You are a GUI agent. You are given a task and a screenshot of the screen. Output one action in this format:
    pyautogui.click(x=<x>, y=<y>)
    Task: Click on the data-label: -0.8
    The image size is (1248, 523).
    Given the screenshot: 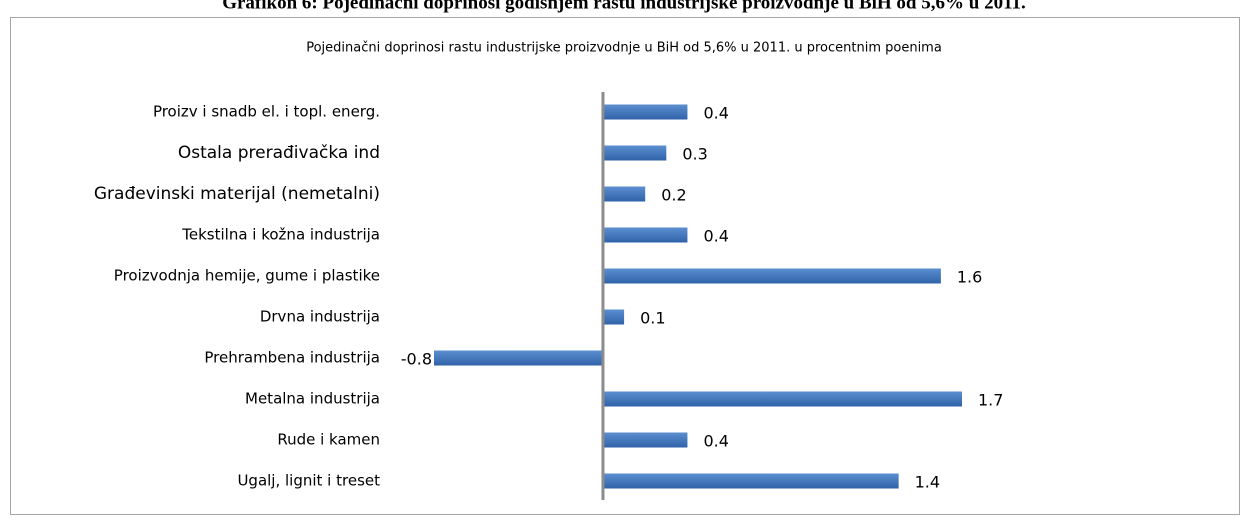 What is the action you would take?
    pyautogui.click(x=416, y=359)
    